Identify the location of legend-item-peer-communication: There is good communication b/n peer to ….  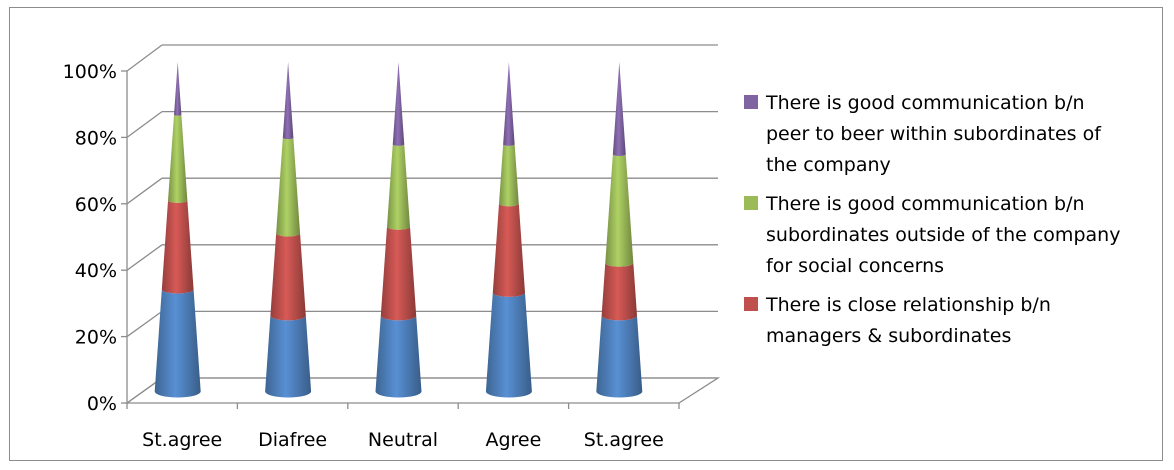
(934, 134).